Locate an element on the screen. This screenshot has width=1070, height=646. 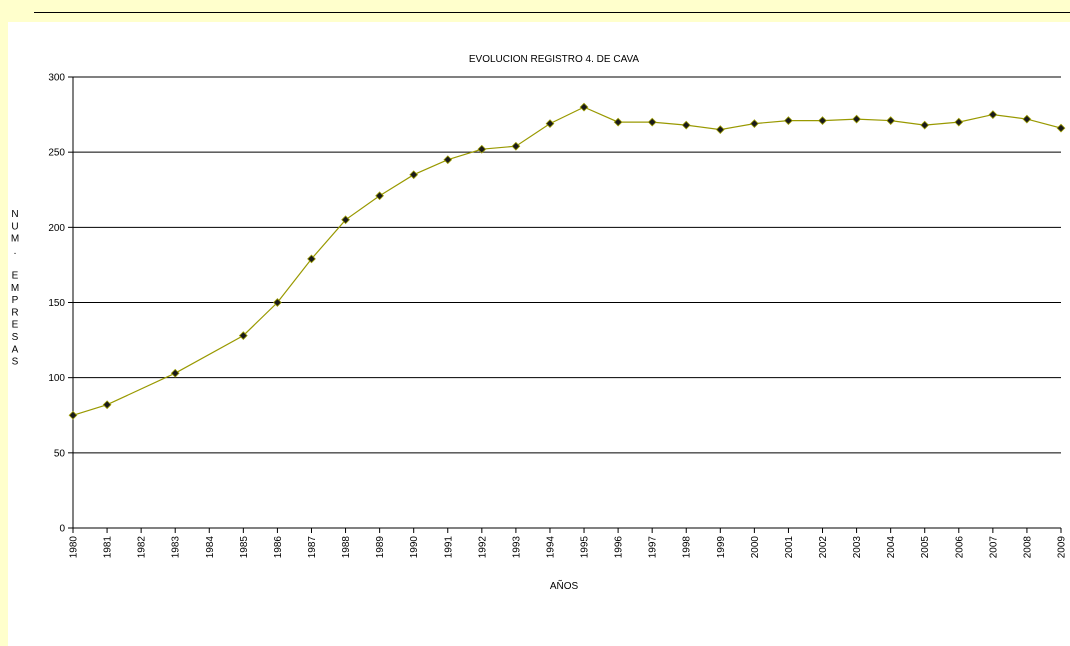
top-band is located at coordinates (535, 11).